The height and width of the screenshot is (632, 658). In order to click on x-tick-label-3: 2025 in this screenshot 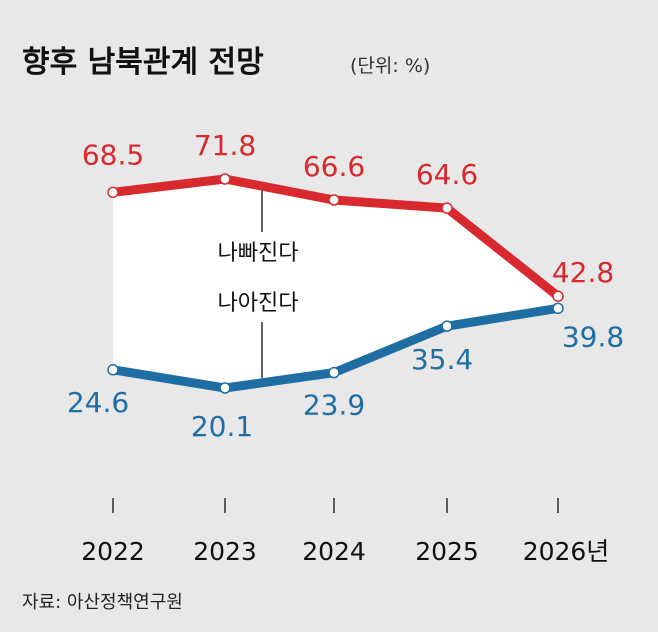, I will do `click(447, 551)`.